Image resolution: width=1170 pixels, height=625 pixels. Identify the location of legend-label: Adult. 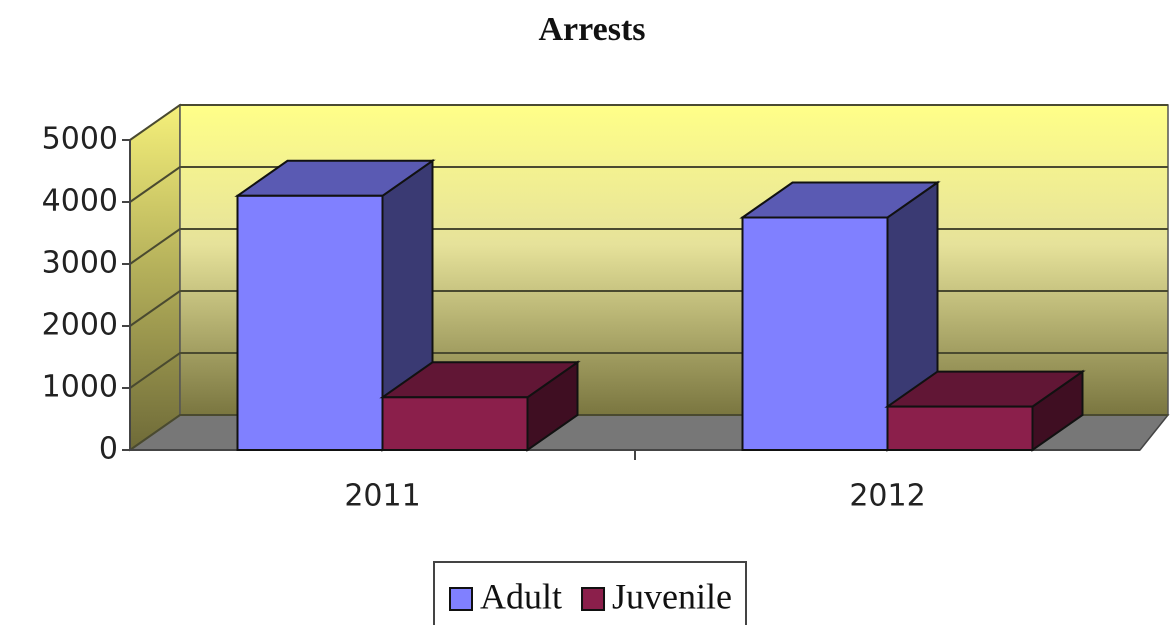
(521, 596).